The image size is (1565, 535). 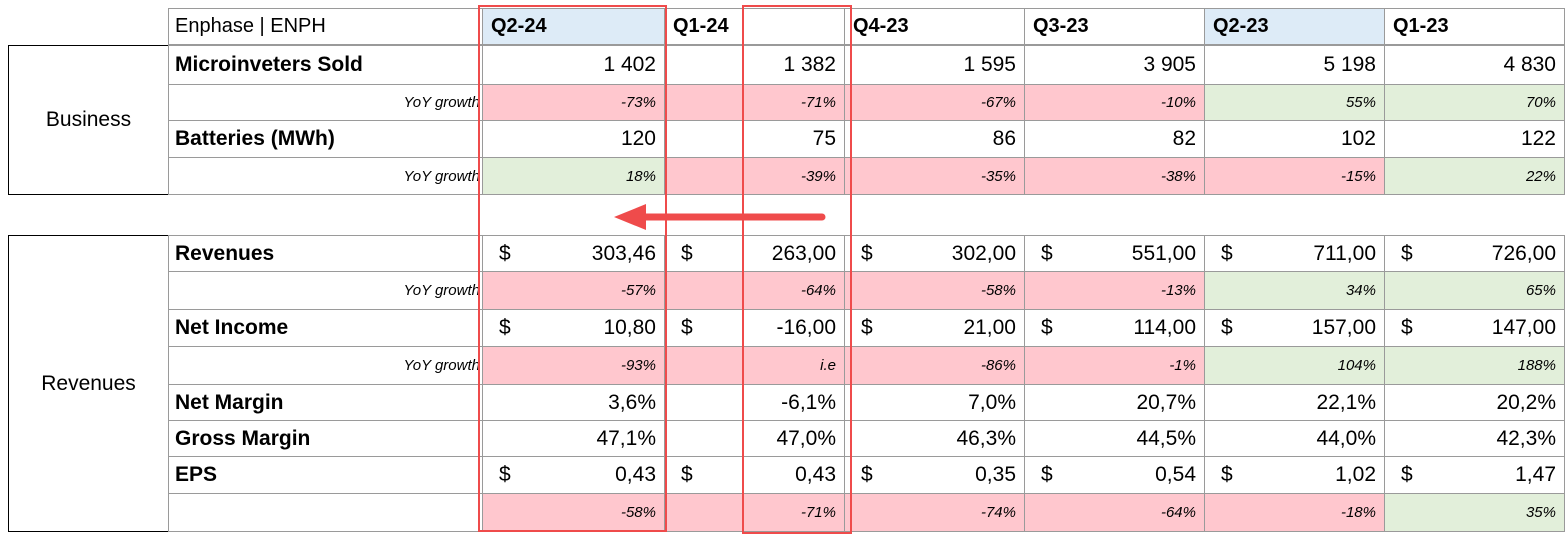 What do you see at coordinates (1115, 176) in the screenshot?
I see `yoy-cell: -38%` at bounding box center [1115, 176].